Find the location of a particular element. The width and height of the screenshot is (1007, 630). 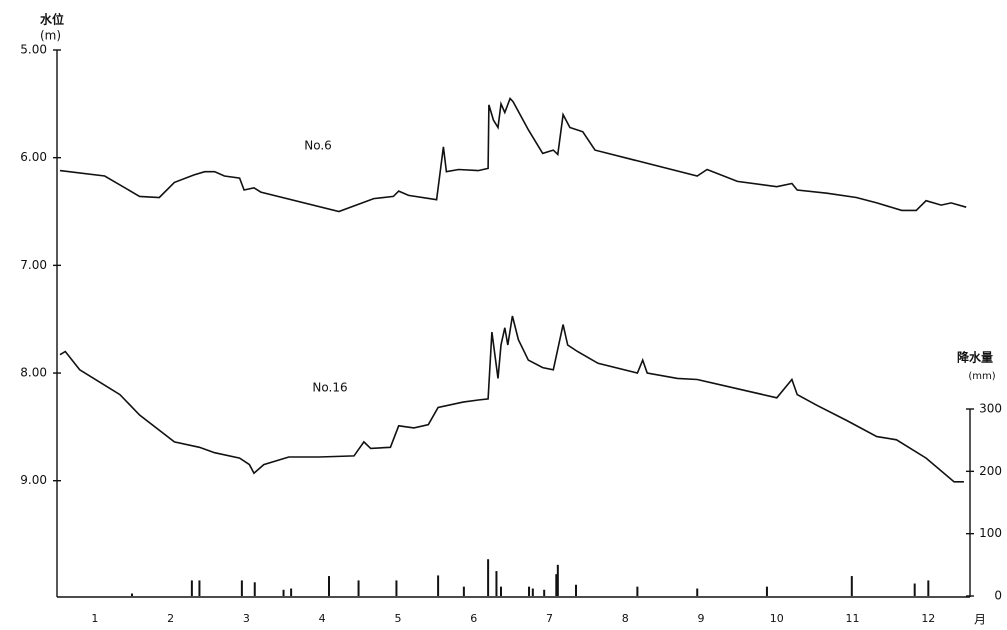

x-tick-label: 5 is located at coordinates (397, 618).